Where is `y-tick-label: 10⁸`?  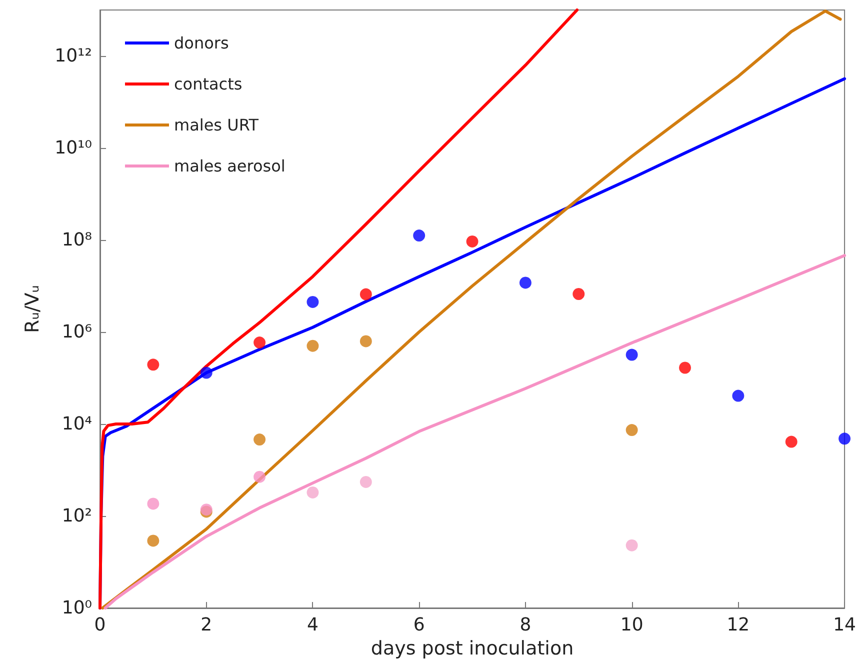 y-tick-label: 10⁸ is located at coordinates (77, 240).